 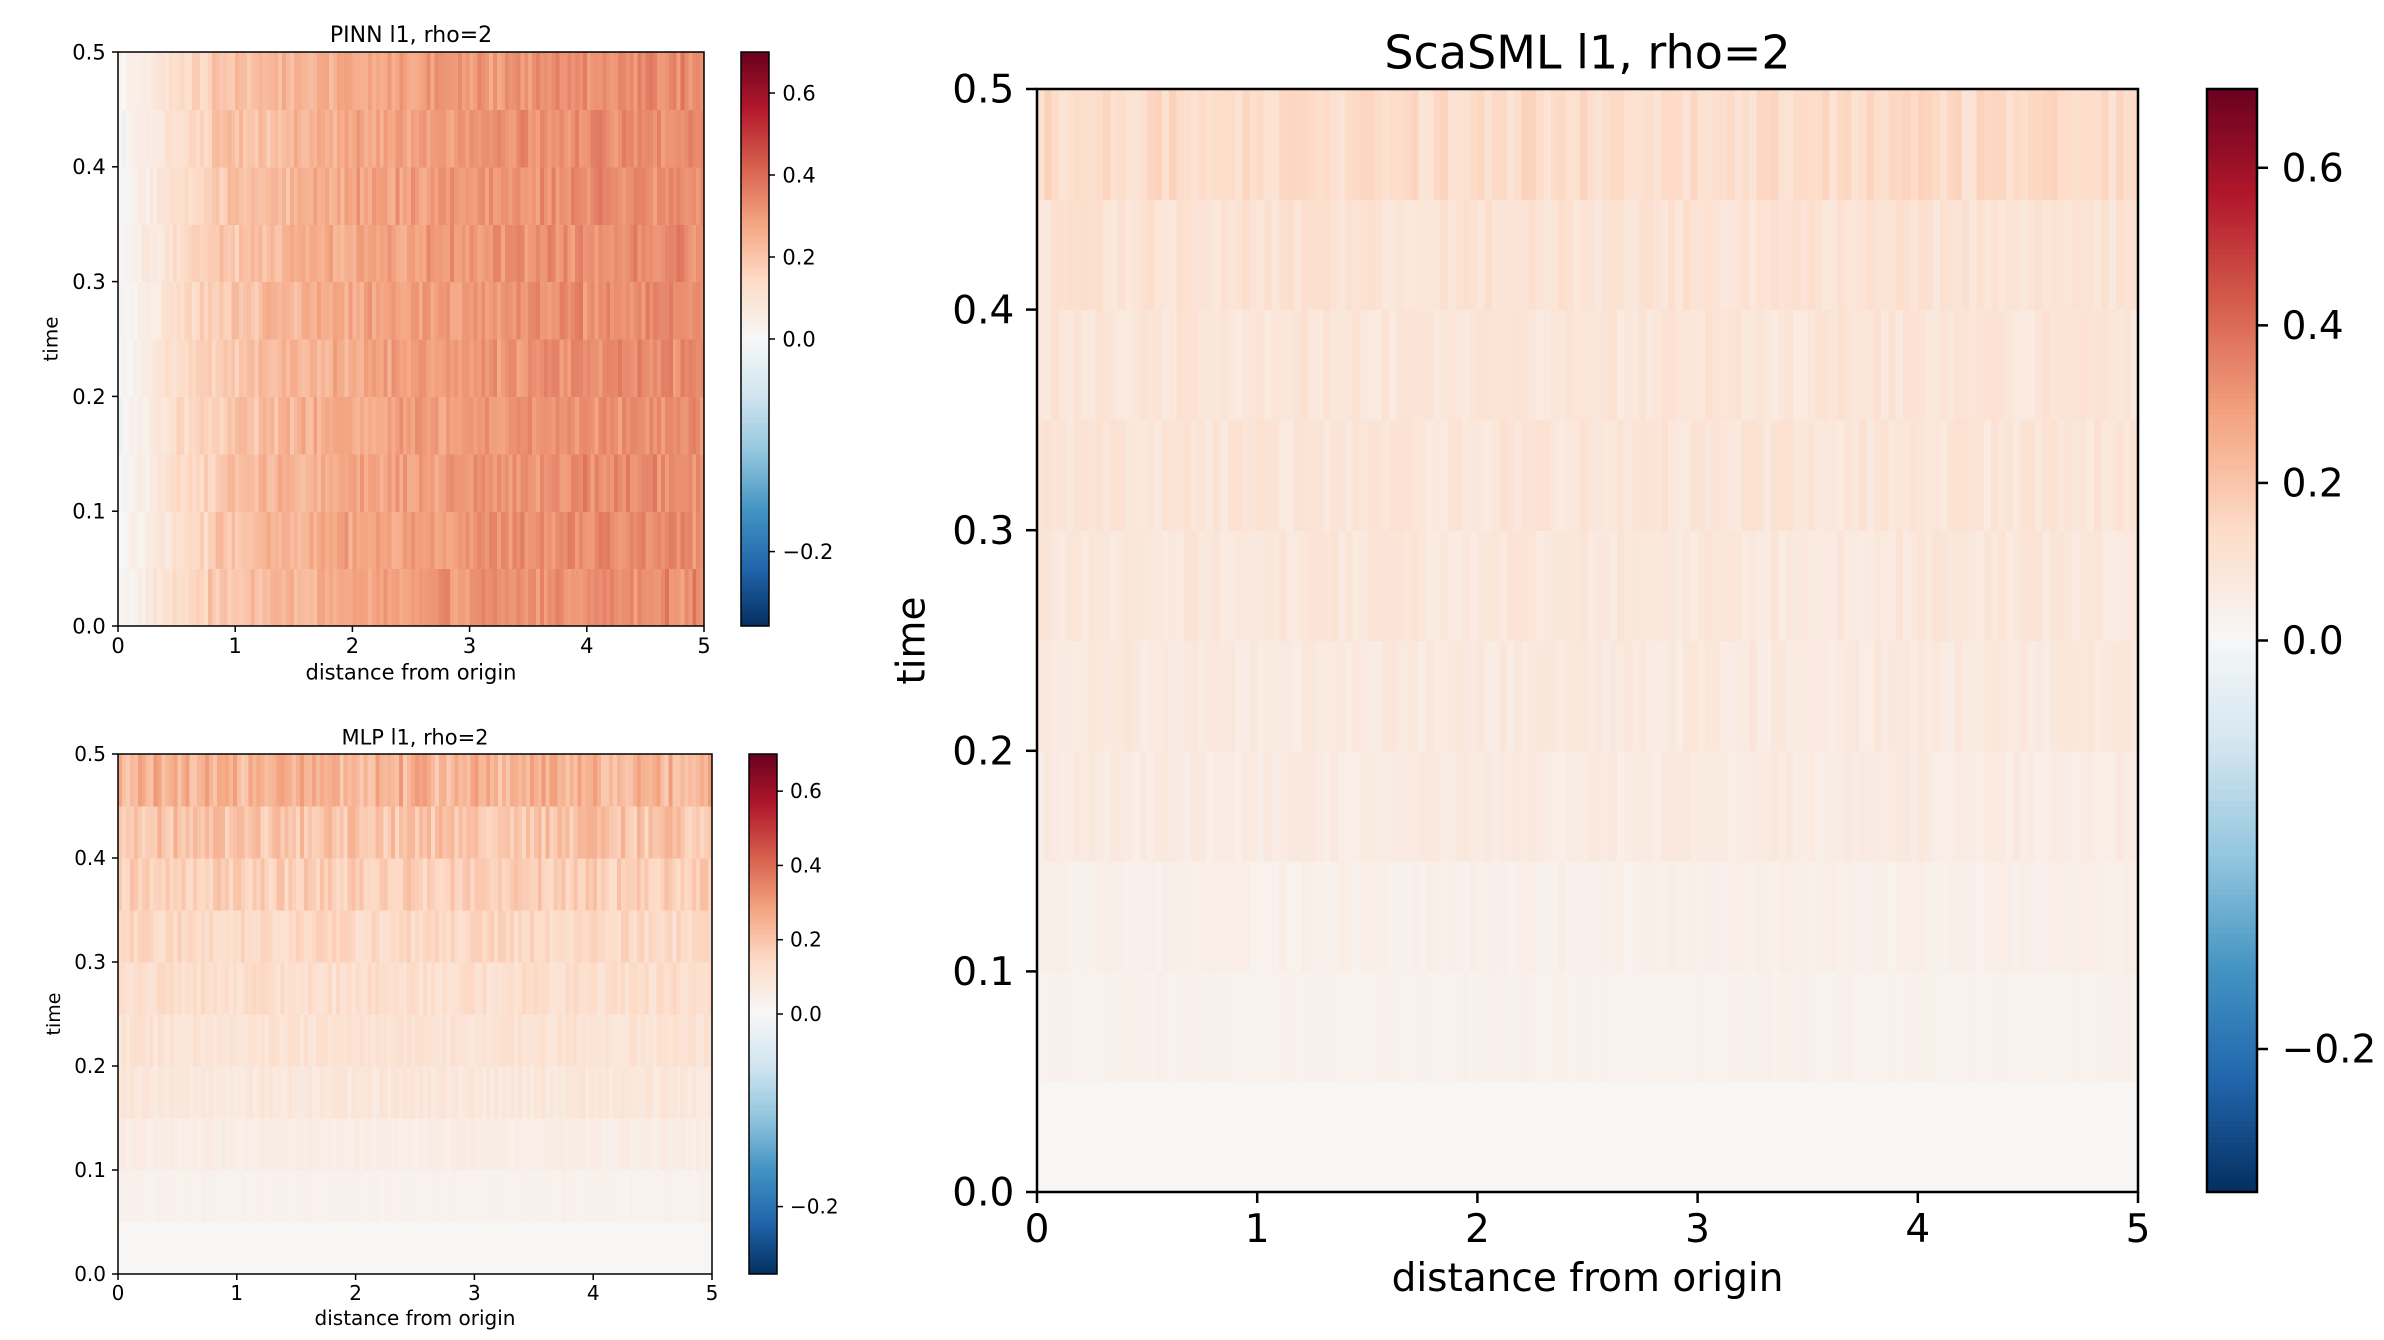 What do you see at coordinates (798, 93) in the screenshot?
I see `colorbar-tick-label: 0.6` at bounding box center [798, 93].